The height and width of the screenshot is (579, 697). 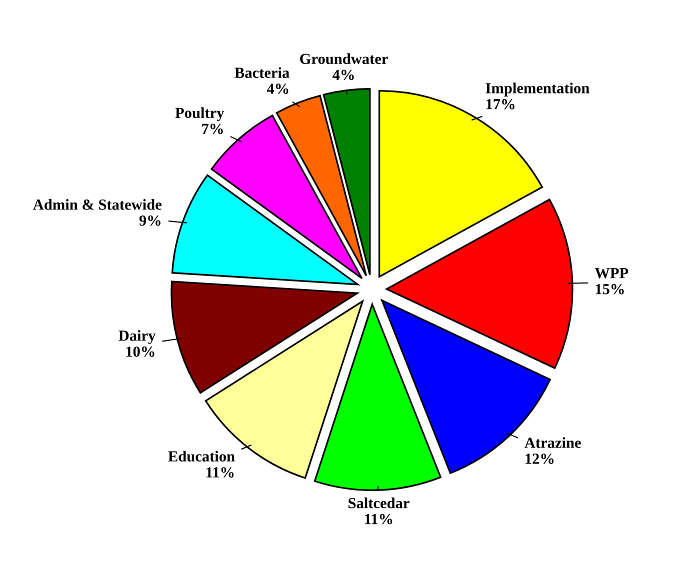 I want to click on slice-label: Dairy, so click(x=137, y=337).